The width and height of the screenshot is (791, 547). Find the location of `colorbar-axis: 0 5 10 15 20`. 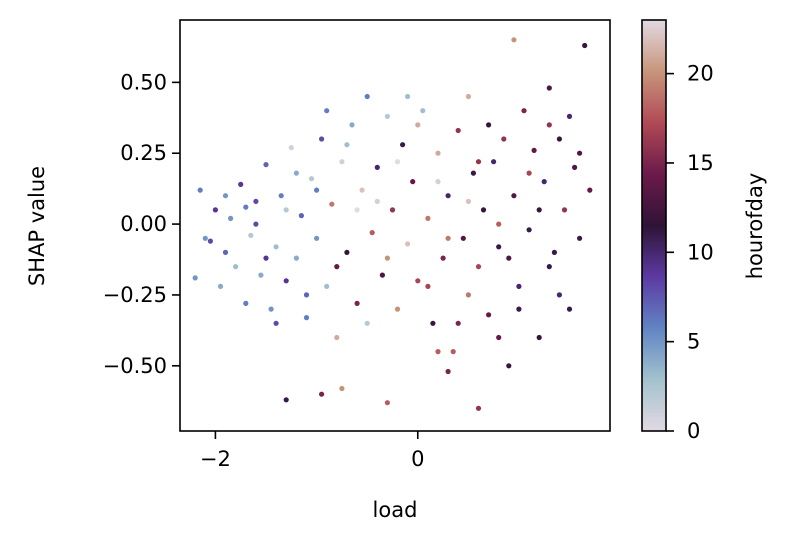

colorbar-axis: 0 5 10 15 20 is located at coordinates (690, 252).